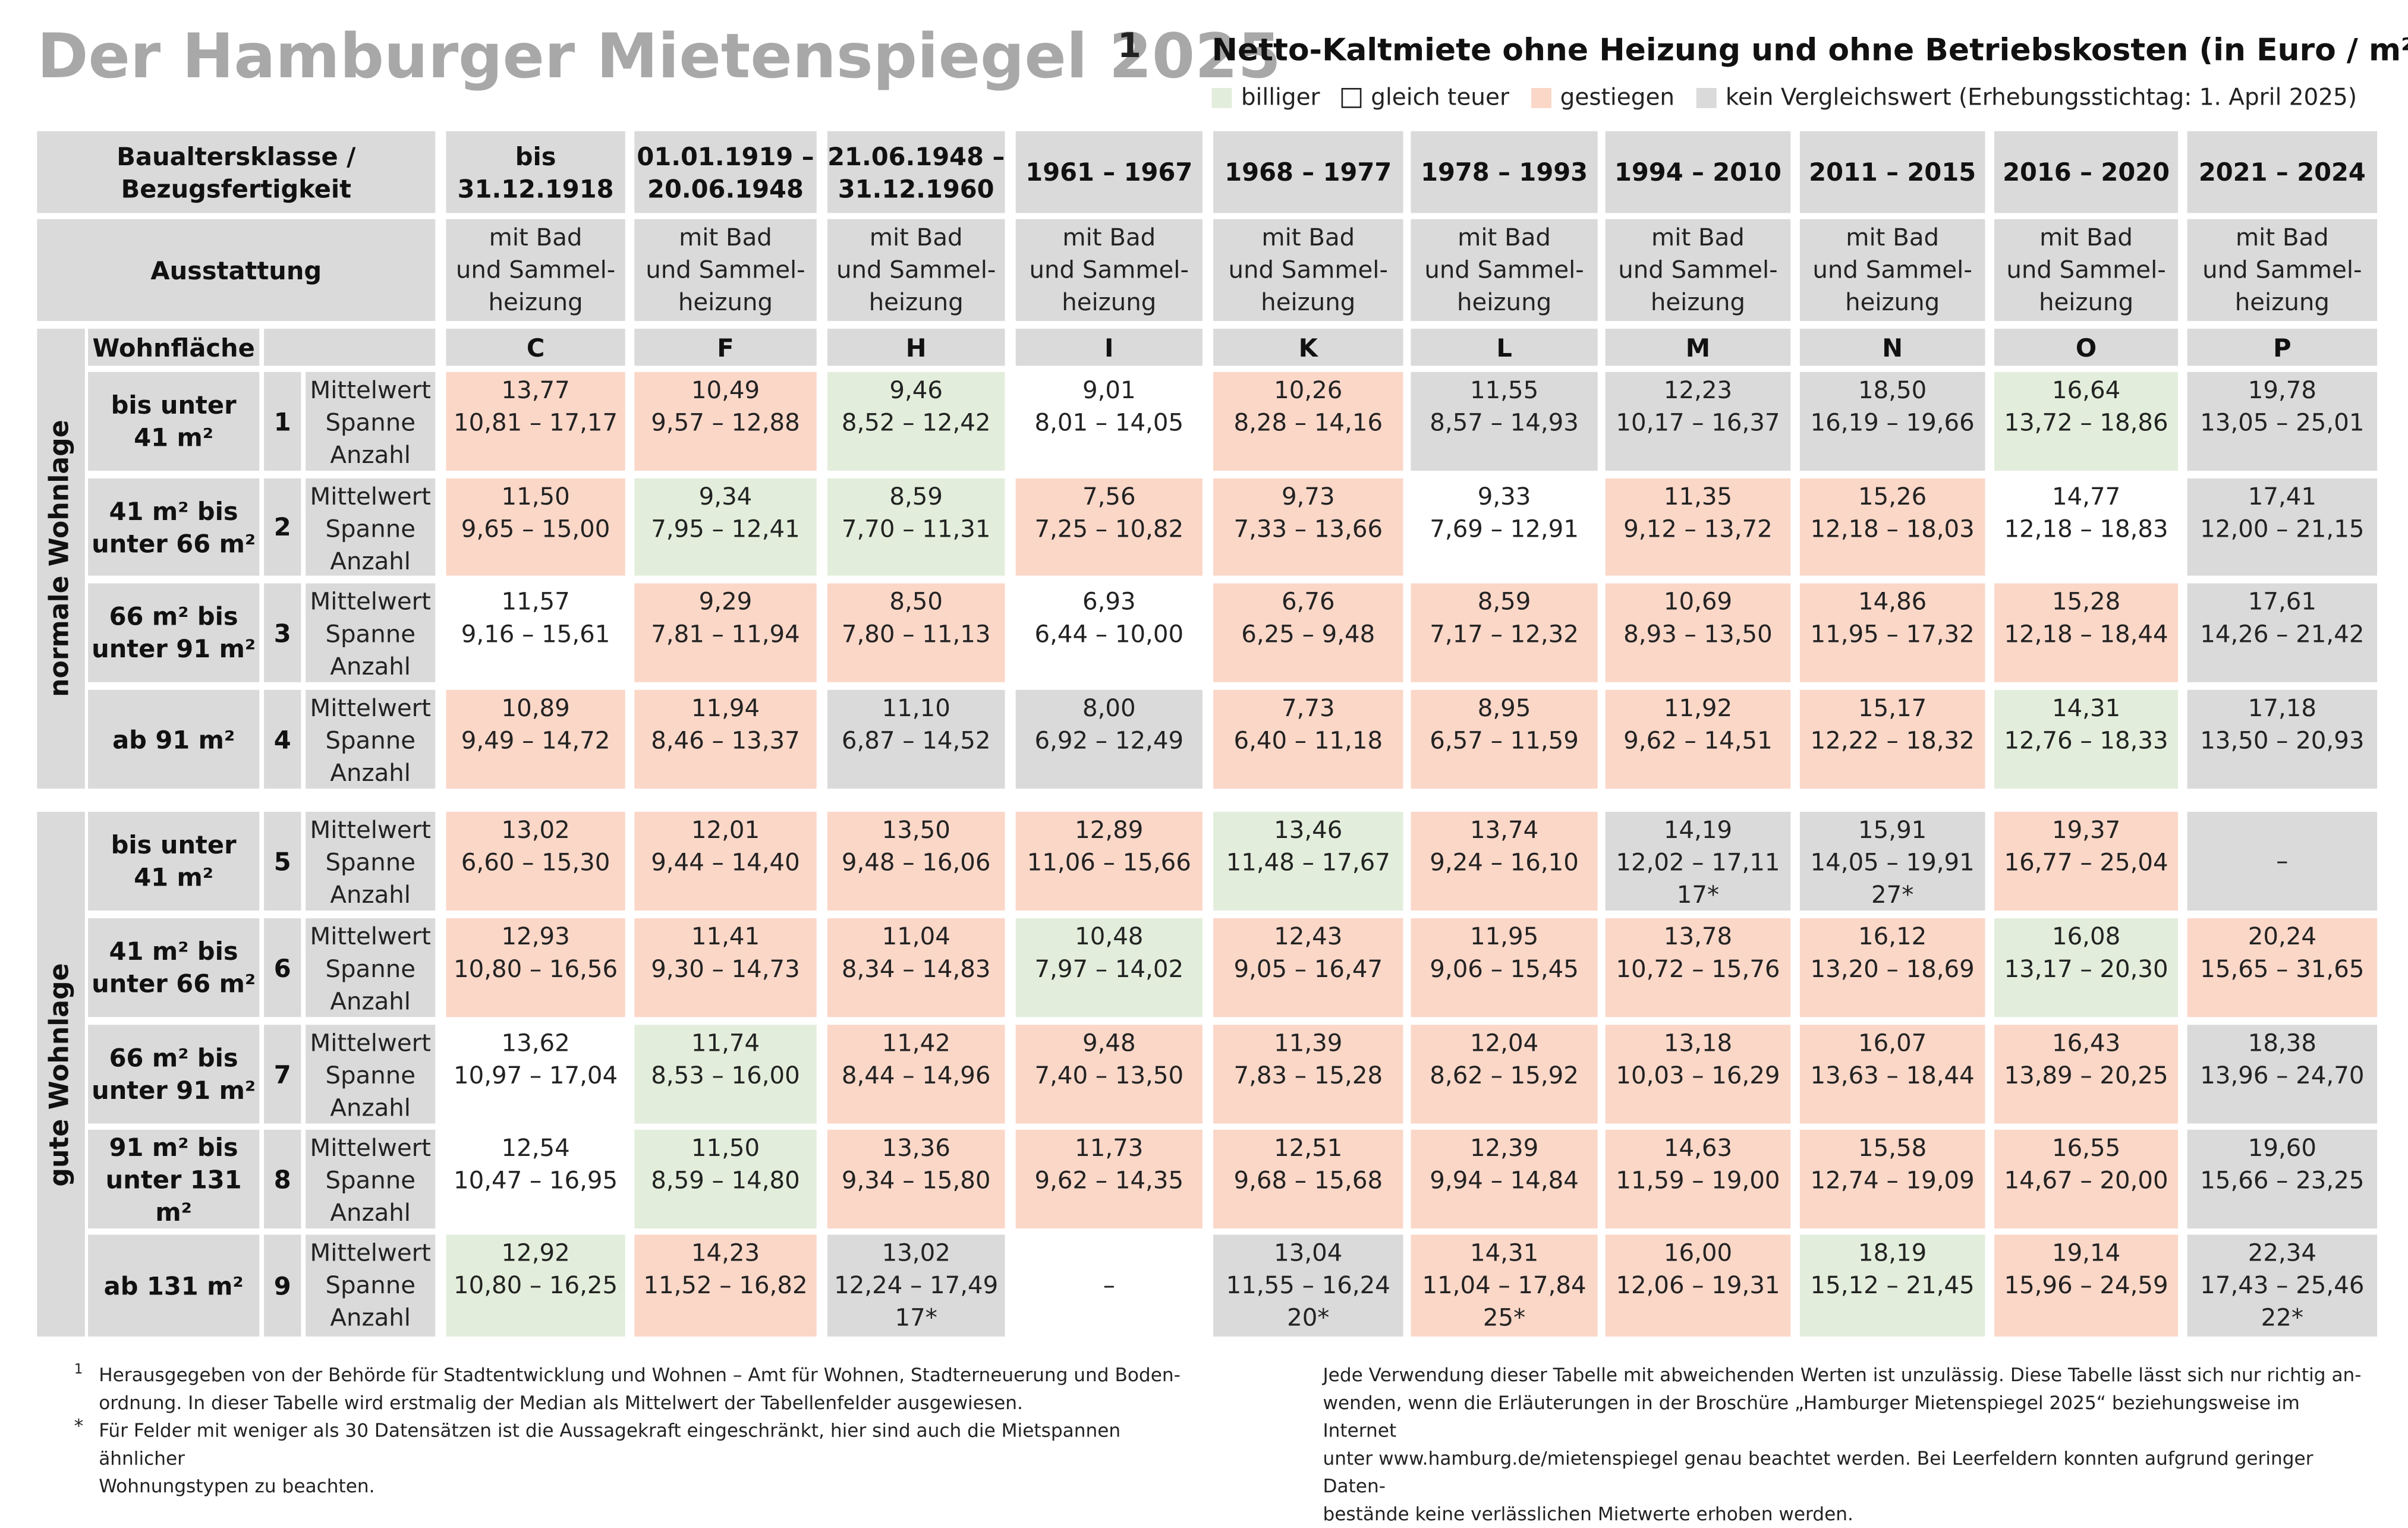 This screenshot has width=2408, height=1528. Describe the element at coordinates (1505, 423) in the screenshot. I see `cell-range: 8,57 – 14,93` at that location.